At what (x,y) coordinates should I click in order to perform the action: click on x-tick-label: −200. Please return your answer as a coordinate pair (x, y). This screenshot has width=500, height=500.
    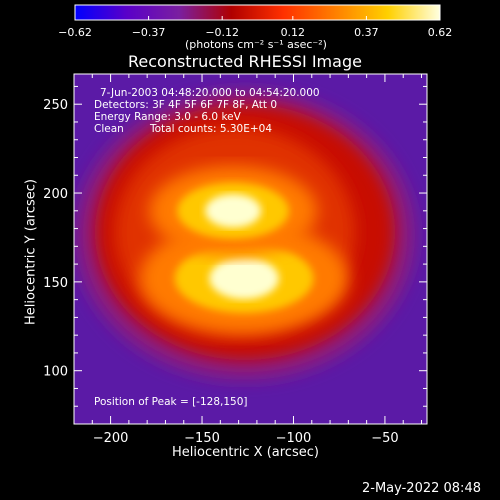
    Looking at the image, I should click on (111, 438).